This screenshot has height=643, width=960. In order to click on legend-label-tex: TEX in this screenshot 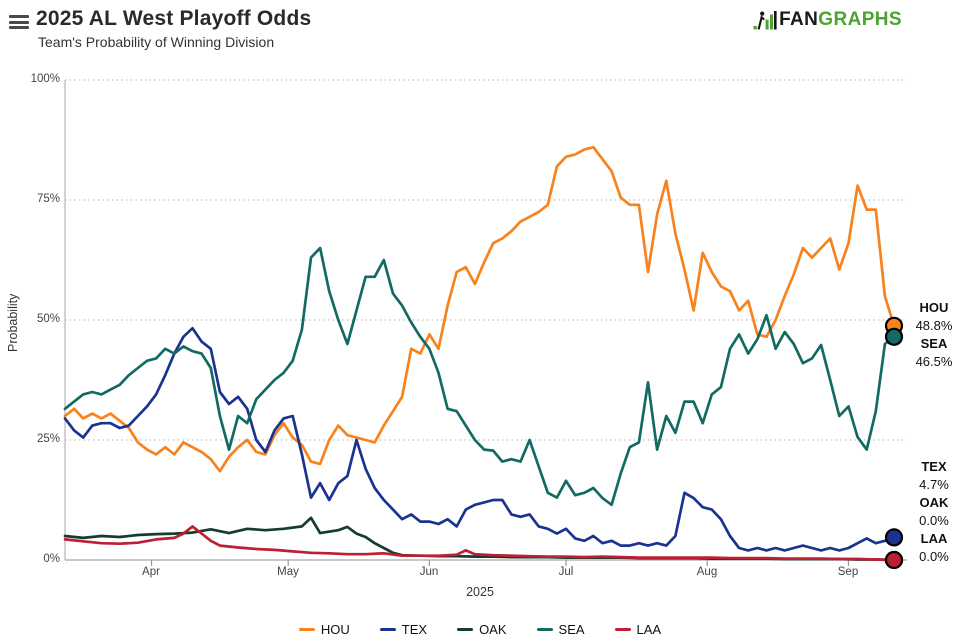, I will do `click(414, 629)`.